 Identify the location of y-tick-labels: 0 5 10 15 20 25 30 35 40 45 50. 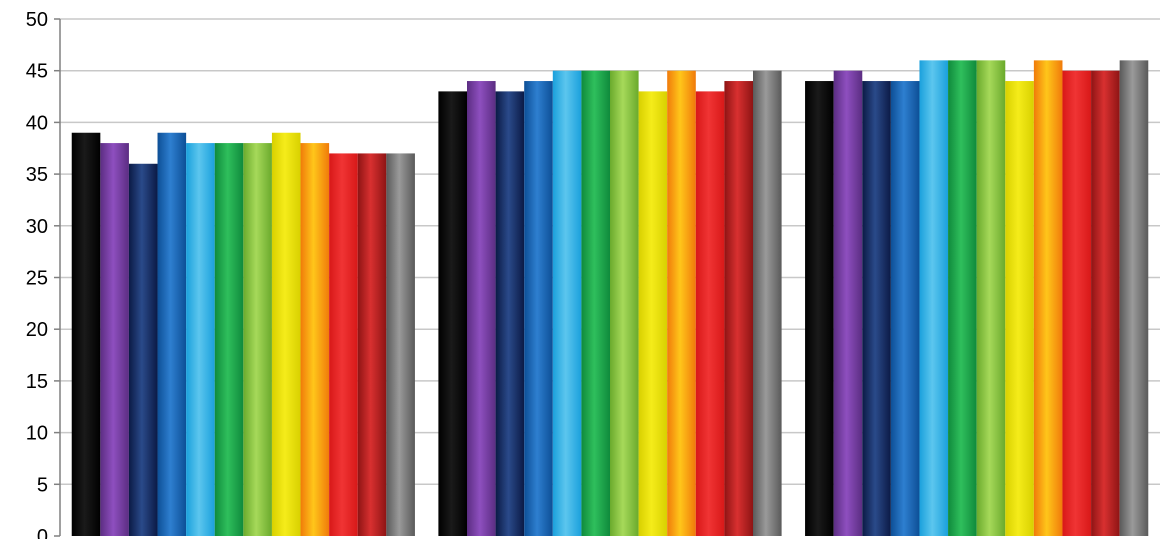
(37, 274).